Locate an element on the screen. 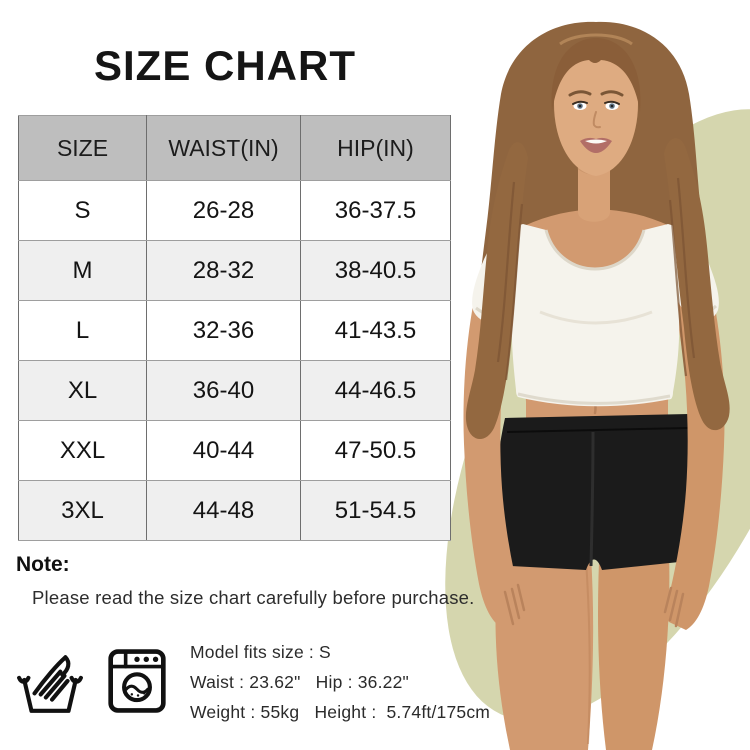 Image resolution: width=750 pixels, height=750 pixels. table-row: M 28-32 38-40.5 is located at coordinates (234, 270).